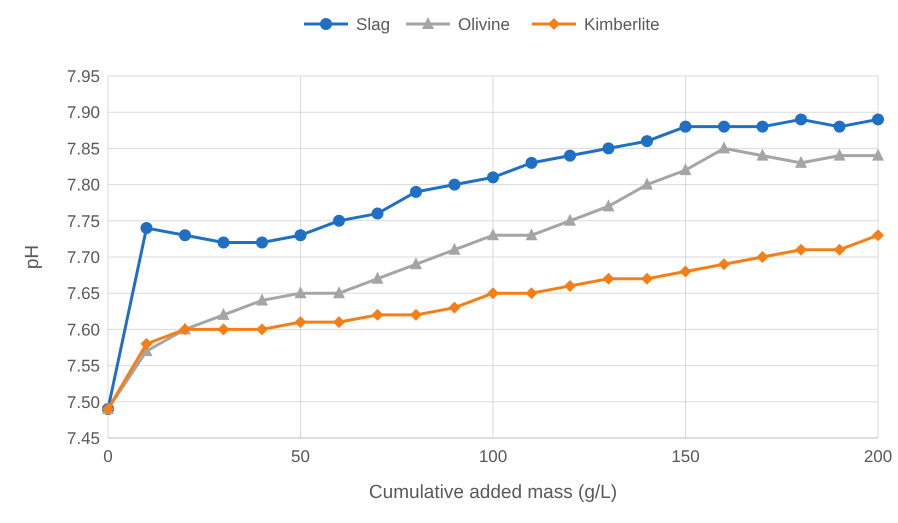 This screenshot has height=523, width=898. Describe the element at coordinates (622, 24) in the screenshot. I see `legend-label: Kimberlite` at that location.